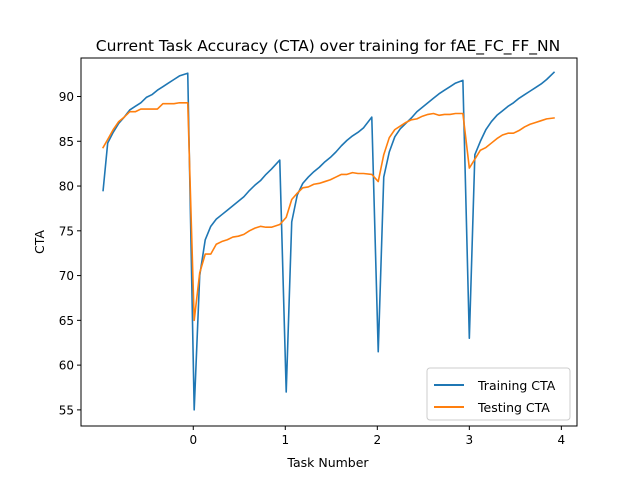 The width and height of the screenshot is (640, 484). What do you see at coordinates (498, 394) in the screenshot?
I see `legend: Training CTA Testing CTA` at bounding box center [498, 394].